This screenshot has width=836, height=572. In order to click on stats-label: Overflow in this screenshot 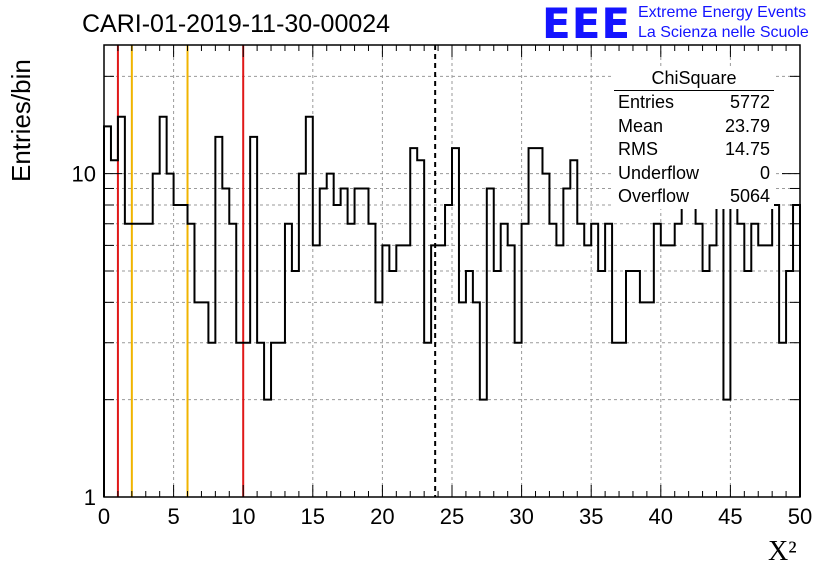, I will do `click(654, 196)`.